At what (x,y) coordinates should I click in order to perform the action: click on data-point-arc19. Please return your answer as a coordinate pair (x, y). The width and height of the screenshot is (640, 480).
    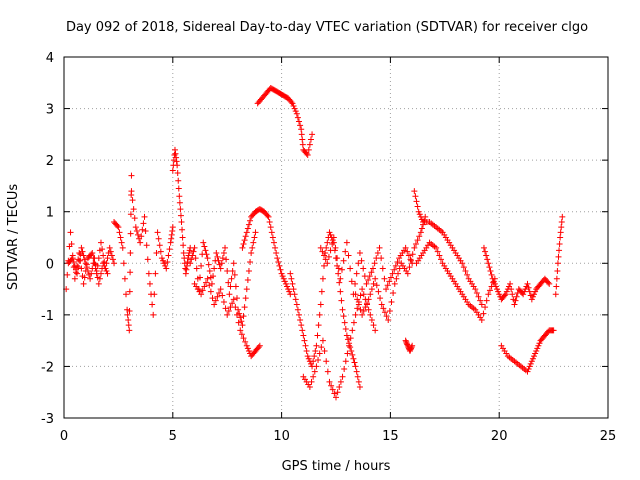
    Looking at the image, I should click on (559, 250).